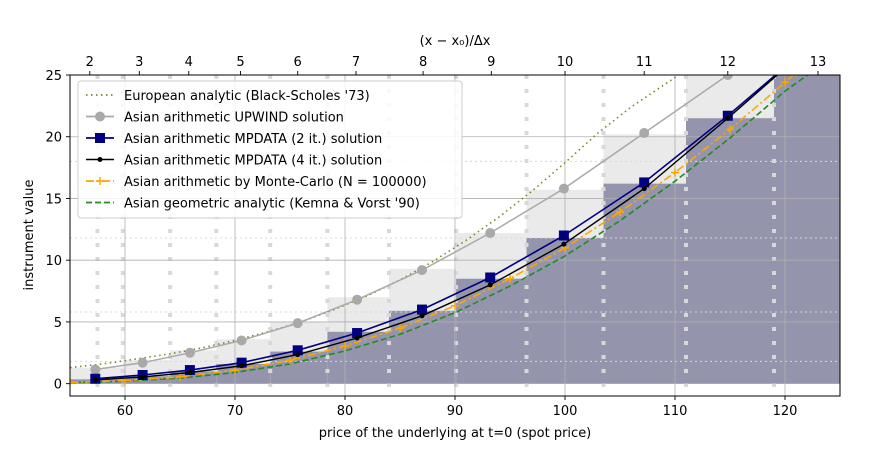  What do you see at coordinates (53, 76) in the screenshot?
I see `y-tick-label: 25` at bounding box center [53, 76].